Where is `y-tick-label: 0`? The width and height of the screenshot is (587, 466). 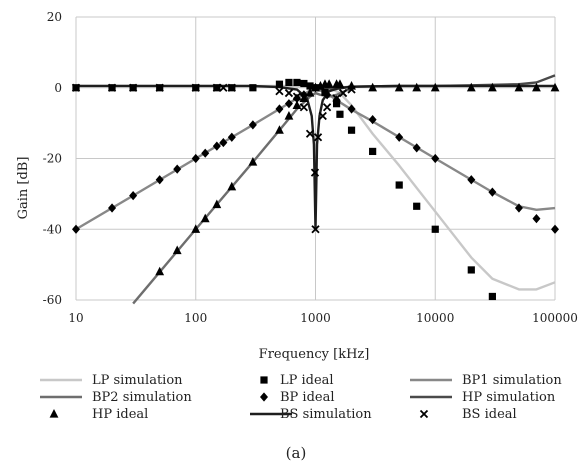
y-tick-label: 0 is located at coordinates (58, 88).